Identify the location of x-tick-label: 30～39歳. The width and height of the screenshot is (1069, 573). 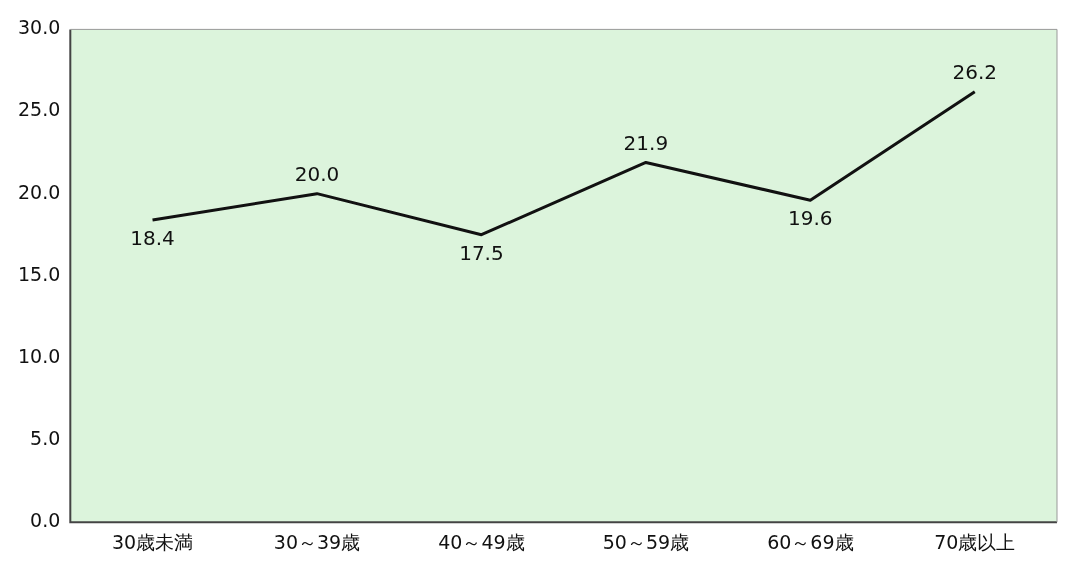
(317, 541).